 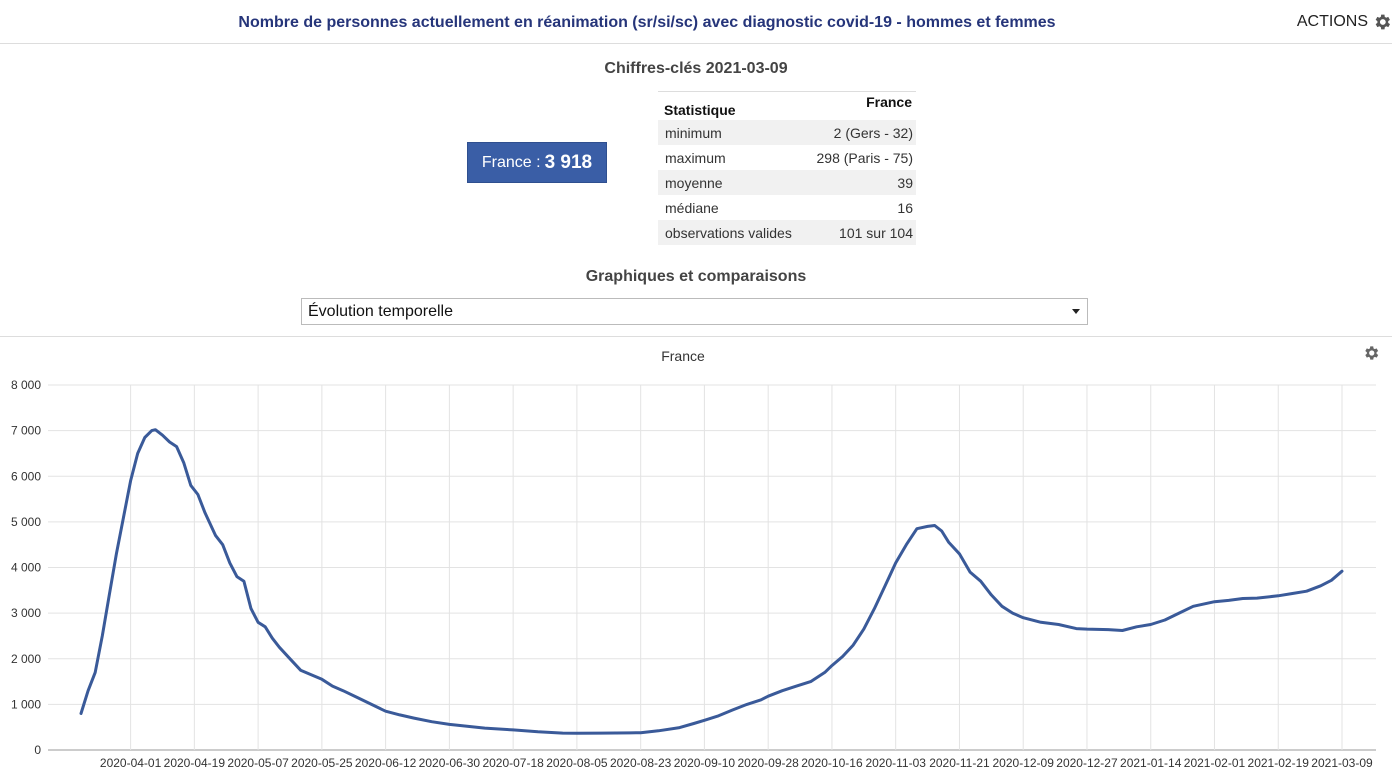 I want to click on y-tick-label: 8 000, so click(x=26, y=385).